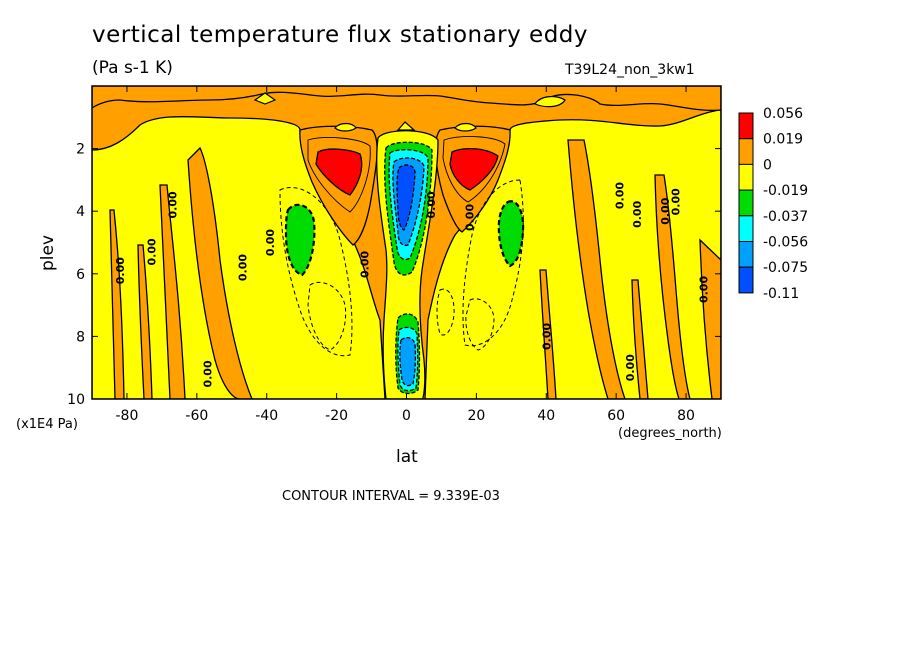 The height and width of the screenshot is (654, 904). Describe the element at coordinates (511, 234) in the screenshot. I see `fill-green-right` at that location.